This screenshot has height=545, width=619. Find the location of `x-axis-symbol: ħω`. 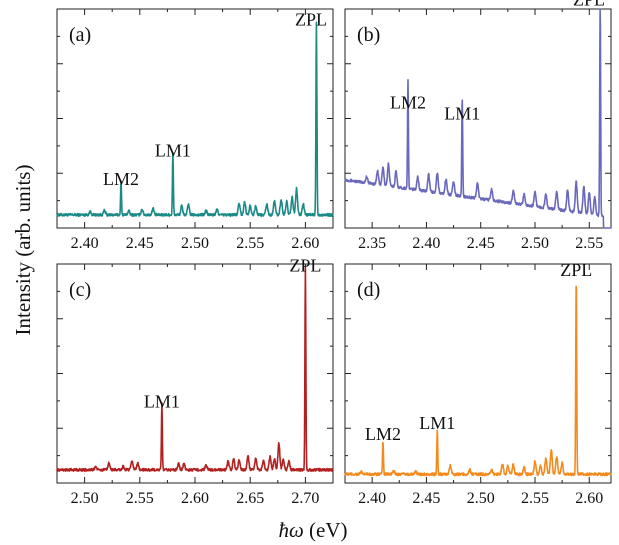

x-axis-symbol: ħω is located at coordinates (290, 530).